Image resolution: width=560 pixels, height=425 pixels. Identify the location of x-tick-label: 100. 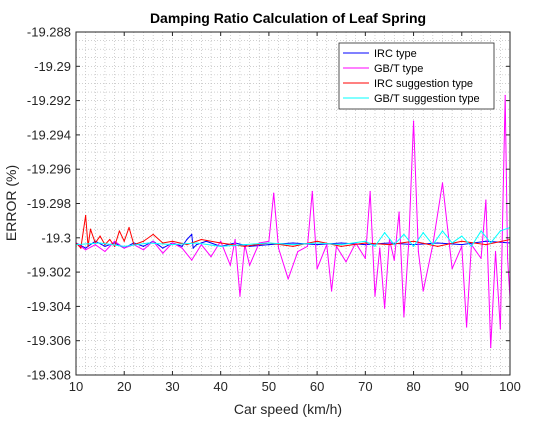
(510, 386).